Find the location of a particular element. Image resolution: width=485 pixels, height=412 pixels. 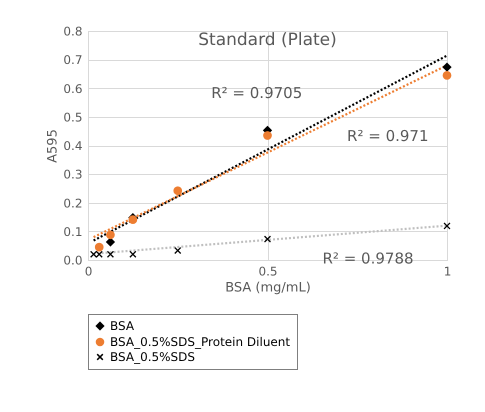

y-axis-title: A595 is located at coordinates (52, 146).